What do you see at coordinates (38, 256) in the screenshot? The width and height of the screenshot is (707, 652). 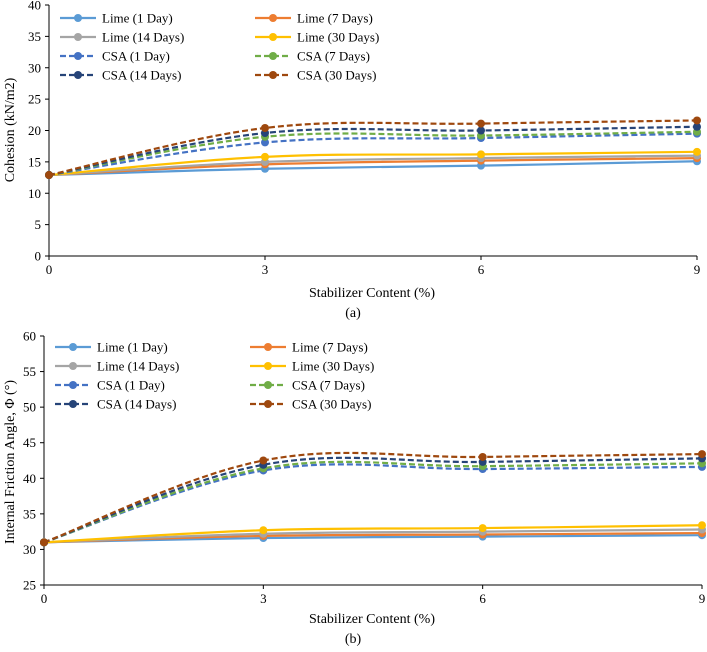 I see `y-tick-label: 0` at bounding box center [38, 256].